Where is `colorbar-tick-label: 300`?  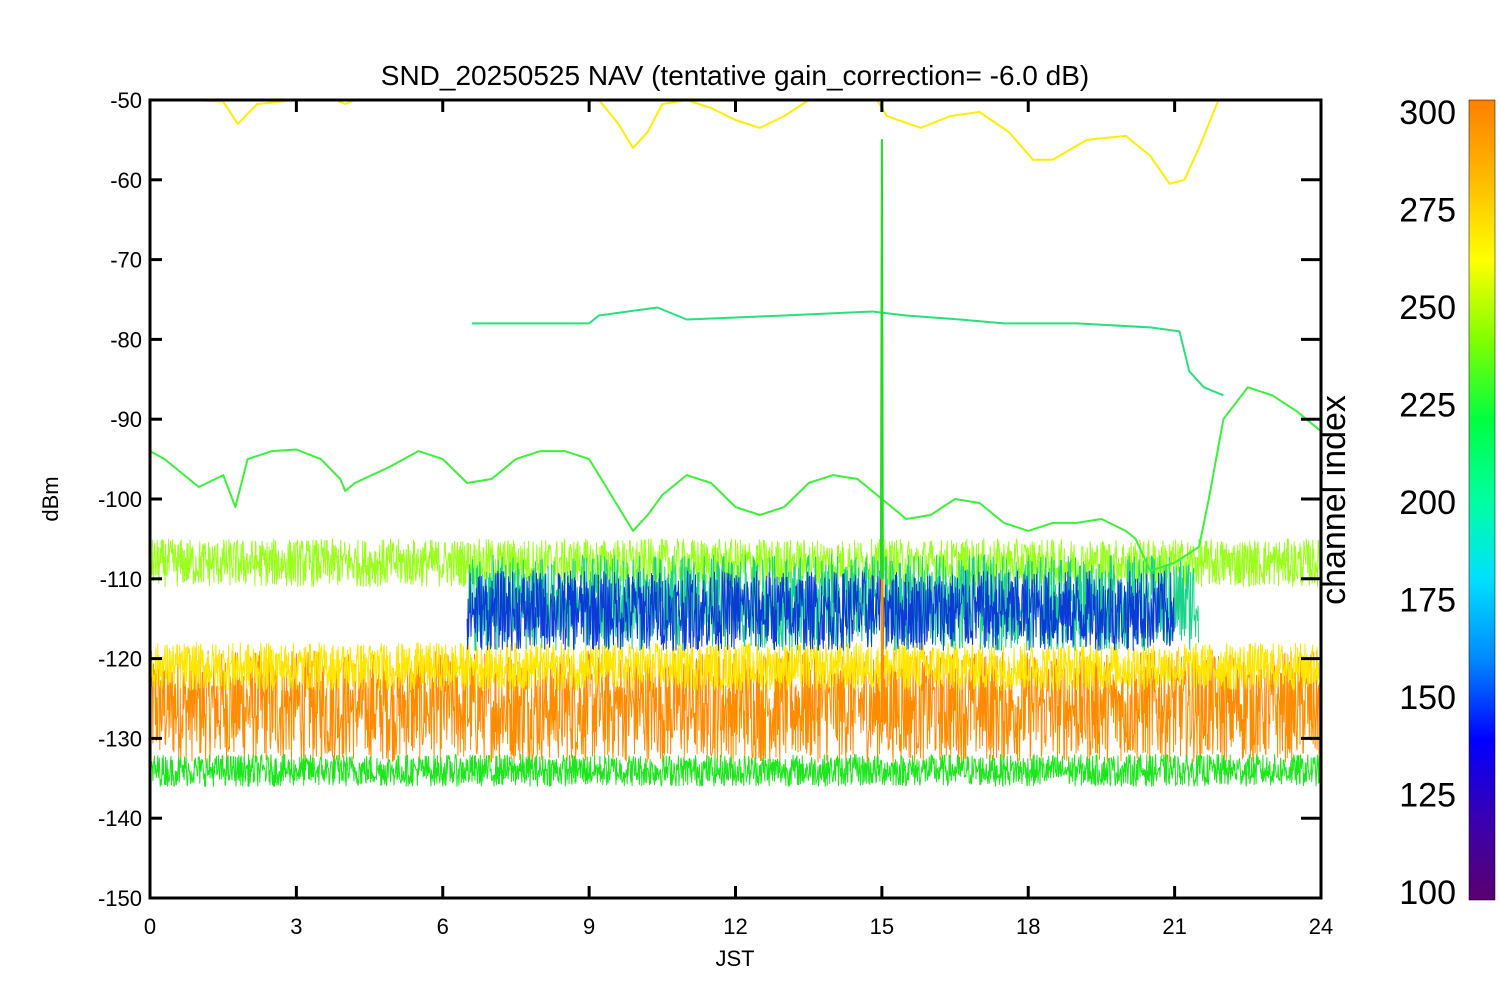 colorbar-tick-label: 300 is located at coordinates (1427, 113).